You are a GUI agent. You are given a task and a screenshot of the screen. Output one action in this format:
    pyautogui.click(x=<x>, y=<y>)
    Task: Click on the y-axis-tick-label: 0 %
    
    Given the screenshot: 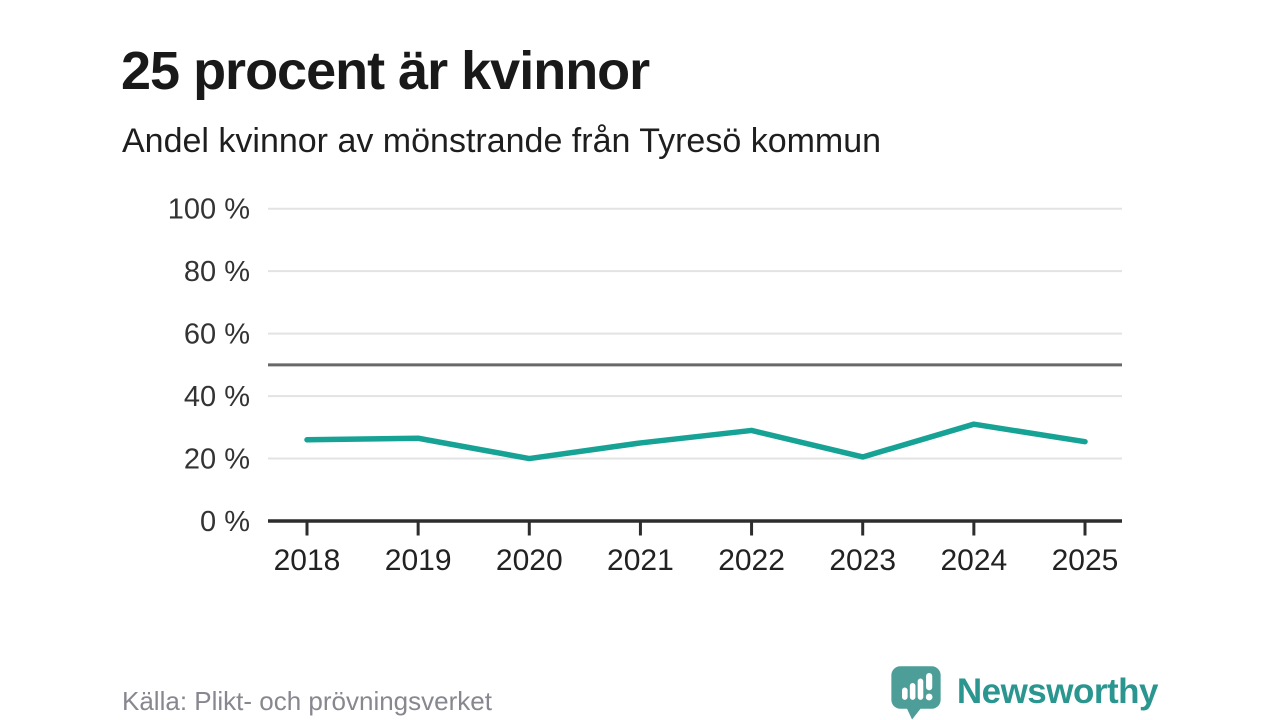 What is the action you would take?
    pyautogui.click(x=225, y=522)
    